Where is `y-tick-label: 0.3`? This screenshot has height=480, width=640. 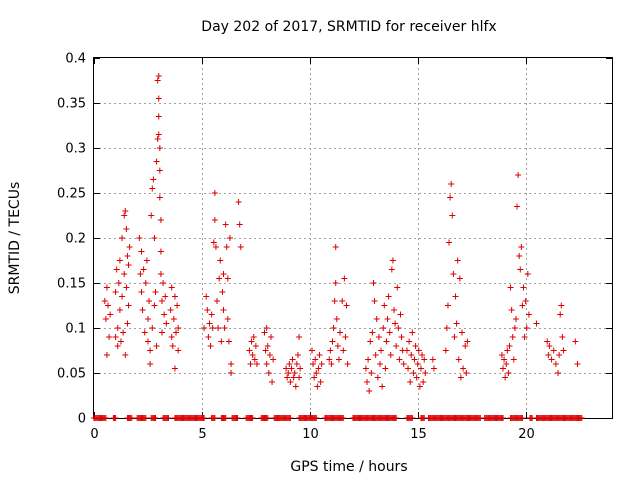 y-tick-label: 0.3 is located at coordinates (75, 149).